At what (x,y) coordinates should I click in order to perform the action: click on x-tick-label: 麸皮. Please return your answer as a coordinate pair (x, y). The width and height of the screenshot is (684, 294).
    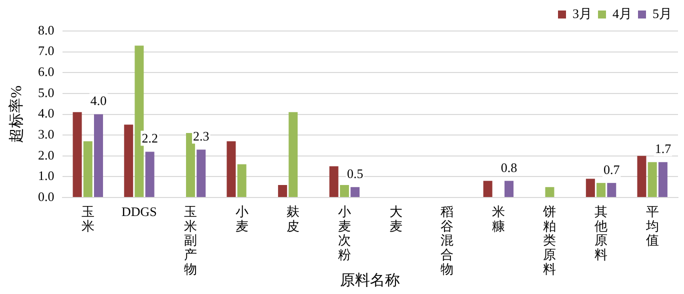
    Looking at the image, I should click on (293, 219).